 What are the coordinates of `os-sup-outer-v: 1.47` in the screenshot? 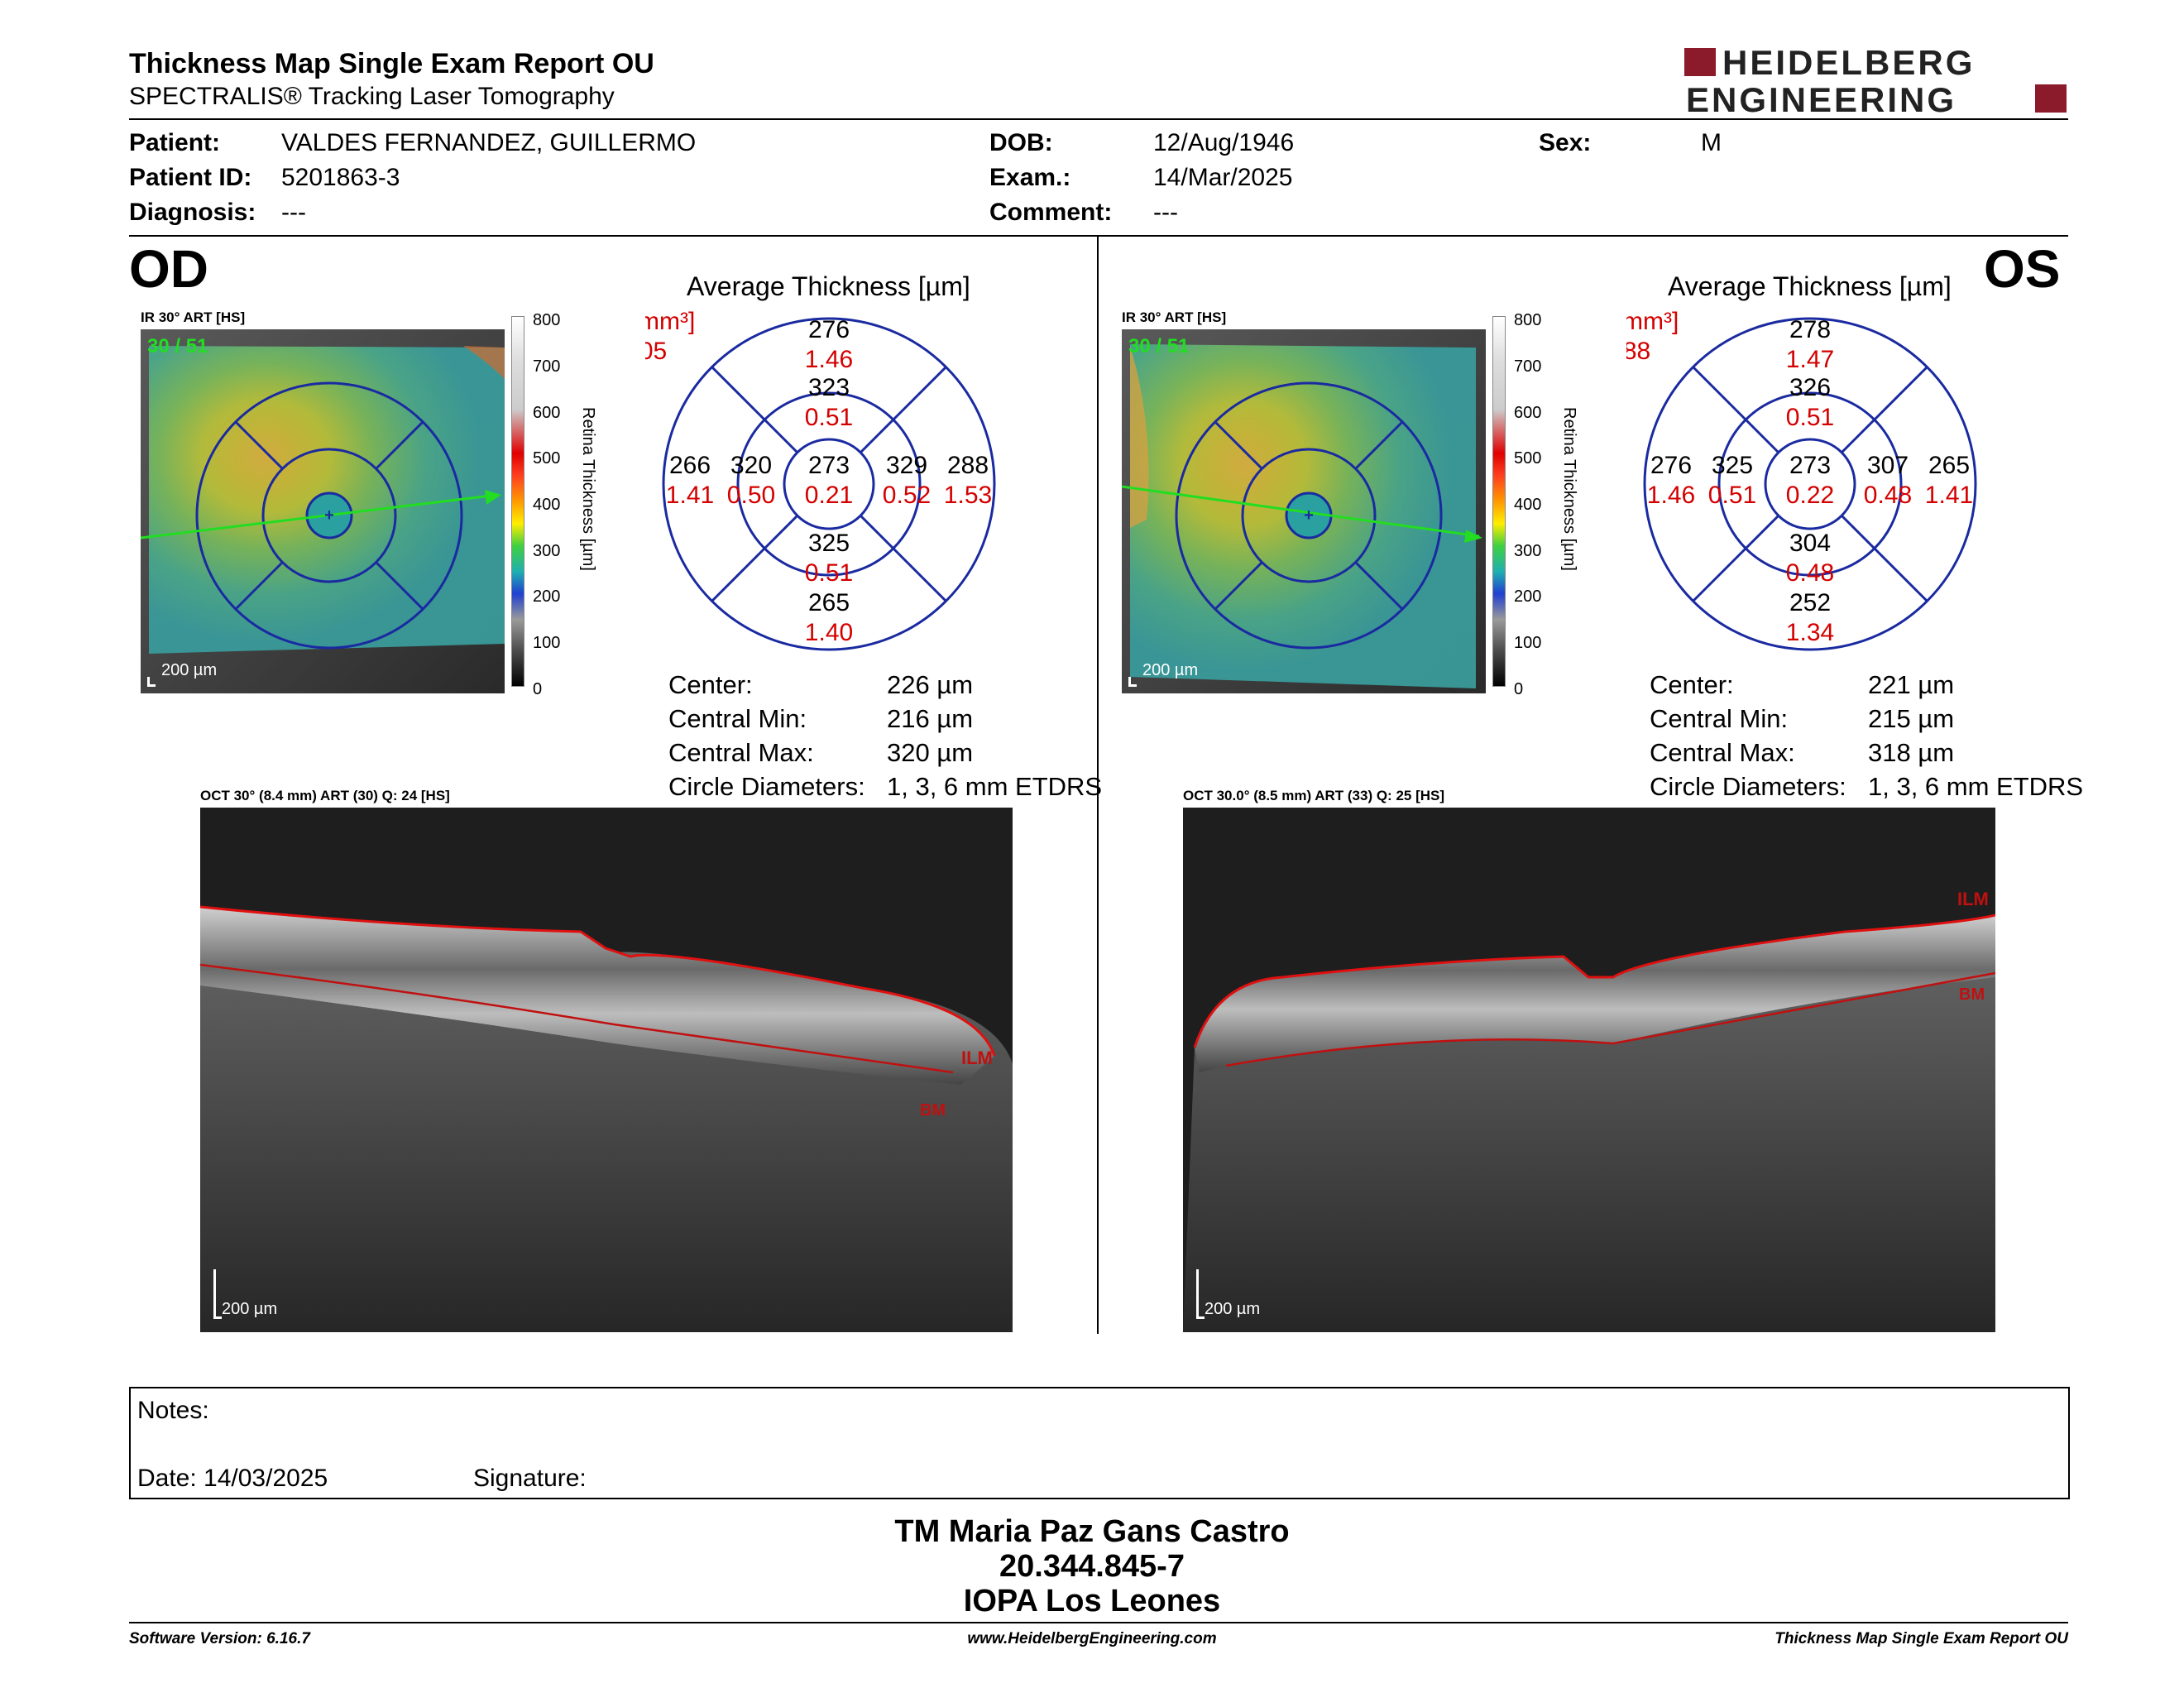 It's located at (1810, 359).